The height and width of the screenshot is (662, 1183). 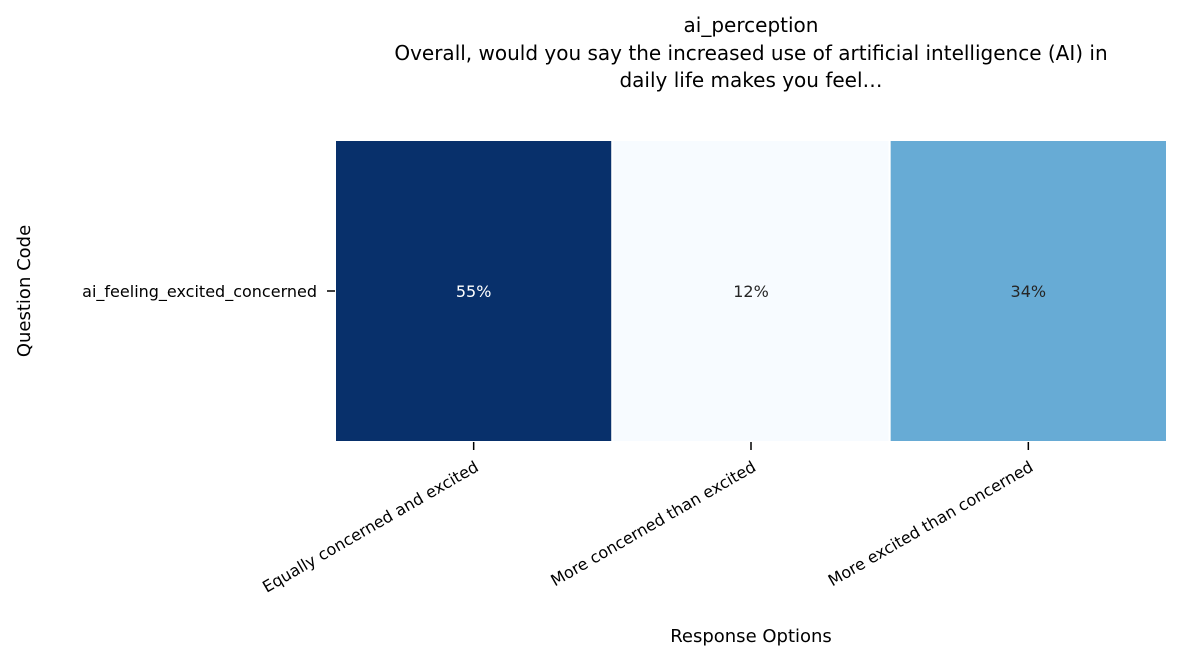 What do you see at coordinates (751, 25) in the screenshot?
I see `chart-title-line-1: ai_perception` at bounding box center [751, 25].